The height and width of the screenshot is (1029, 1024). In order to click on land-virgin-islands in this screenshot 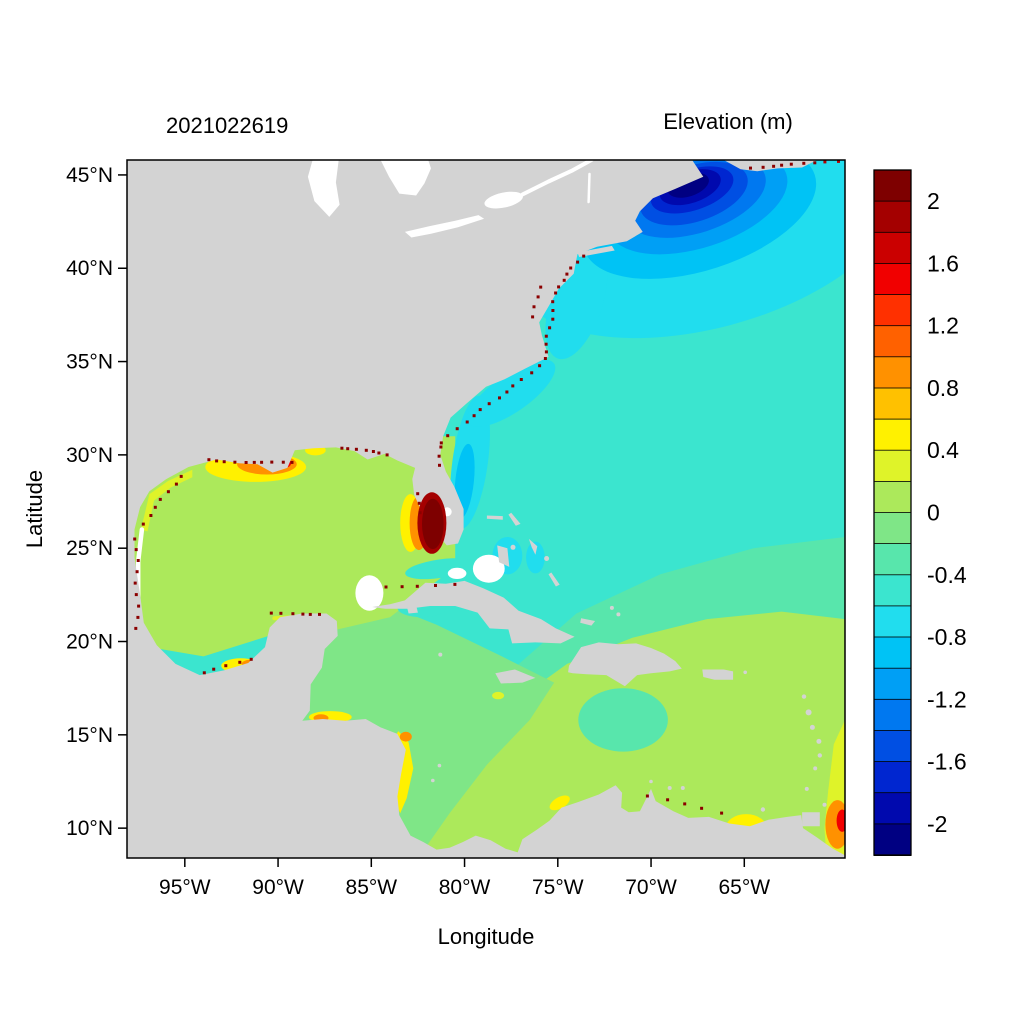, I will do `click(745, 672)`.